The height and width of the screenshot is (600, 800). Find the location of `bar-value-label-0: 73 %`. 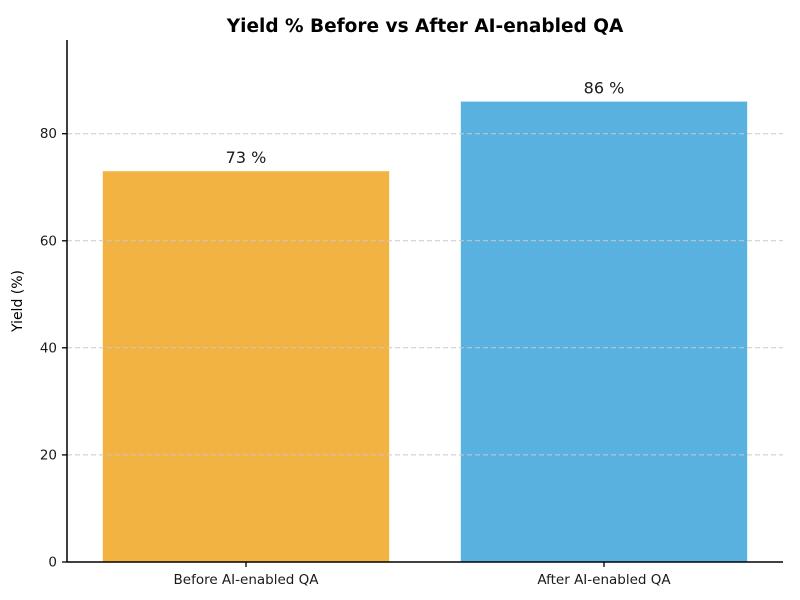

bar-value-label-0: 73 % is located at coordinates (246, 157).